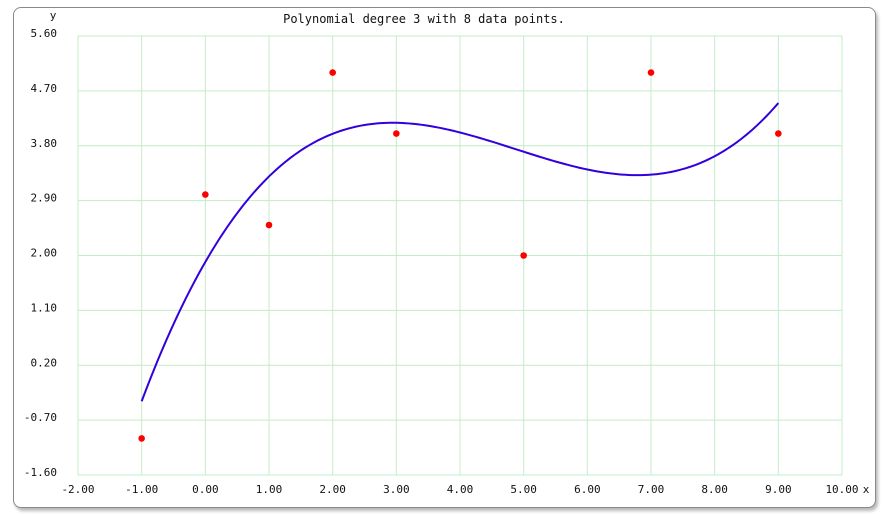  Describe the element at coordinates (44, 33) in the screenshot. I see `y-tick-label: 5.60` at that location.